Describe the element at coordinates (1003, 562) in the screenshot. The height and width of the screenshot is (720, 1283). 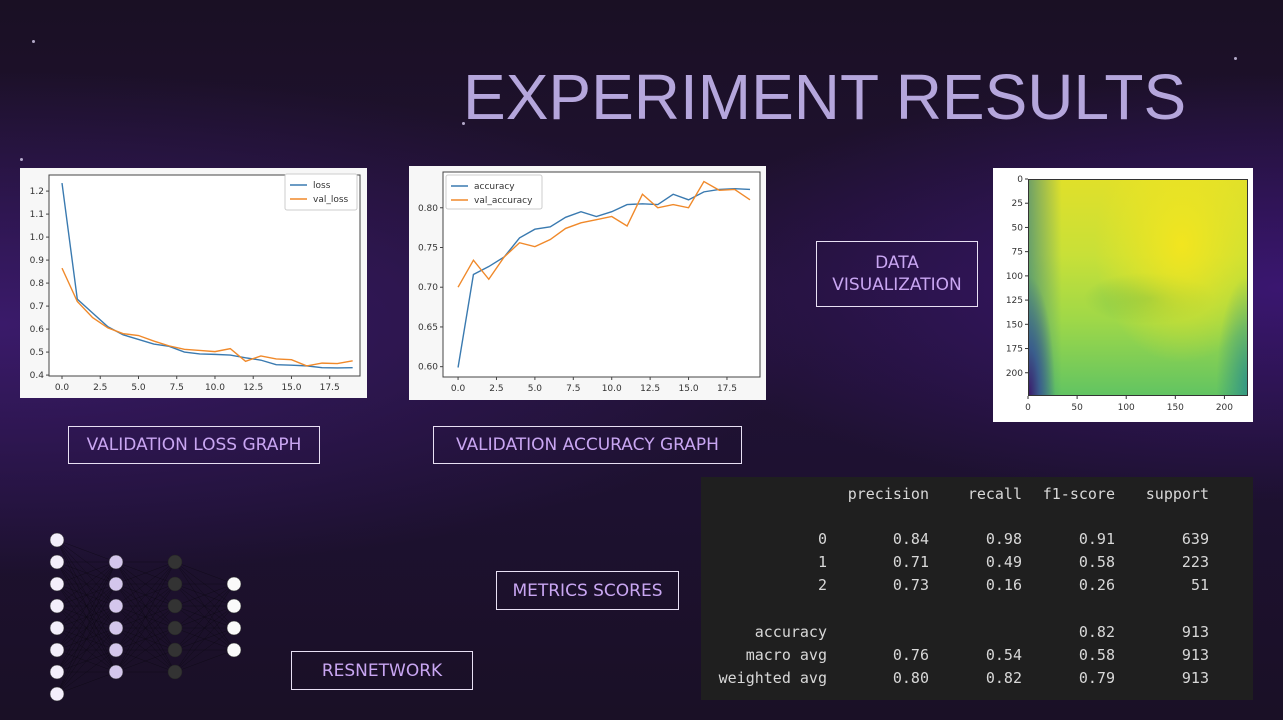
I see `metrics-cell: 0.49` at that location.